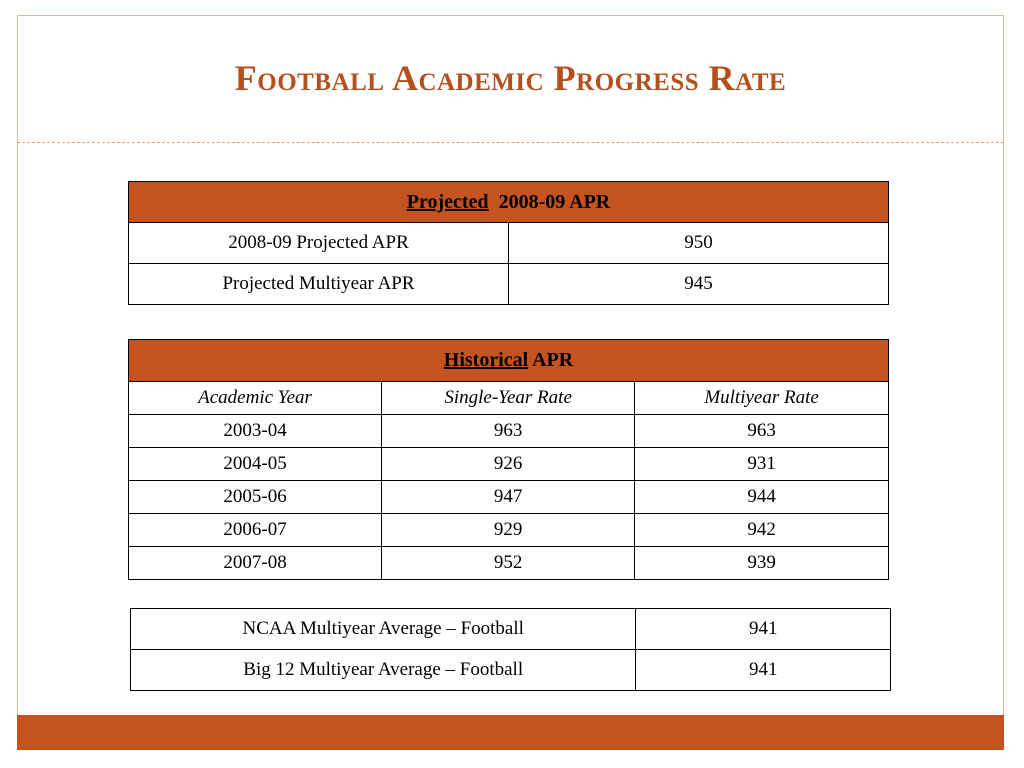 The image size is (1024, 768). What do you see at coordinates (761, 530) in the screenshot?
I see `multiyear-cell: 942` at bounding box center [761, 530].